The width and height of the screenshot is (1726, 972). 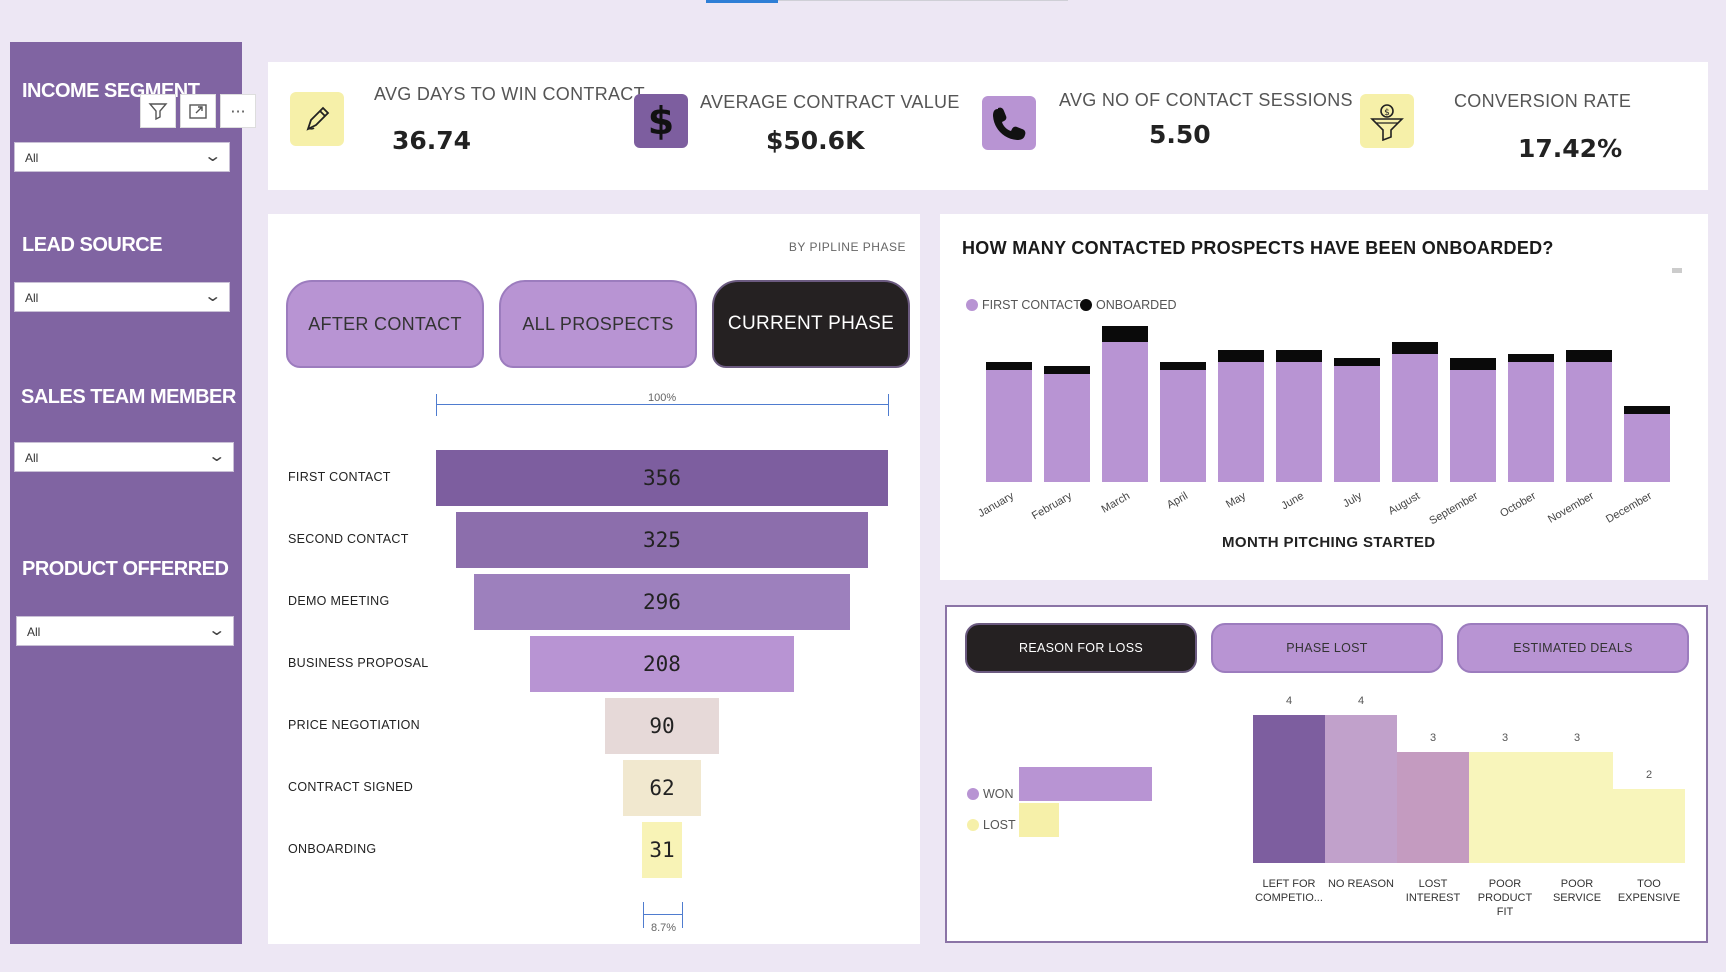 I want to click on phone-icon, so click(x=1009, y=123).